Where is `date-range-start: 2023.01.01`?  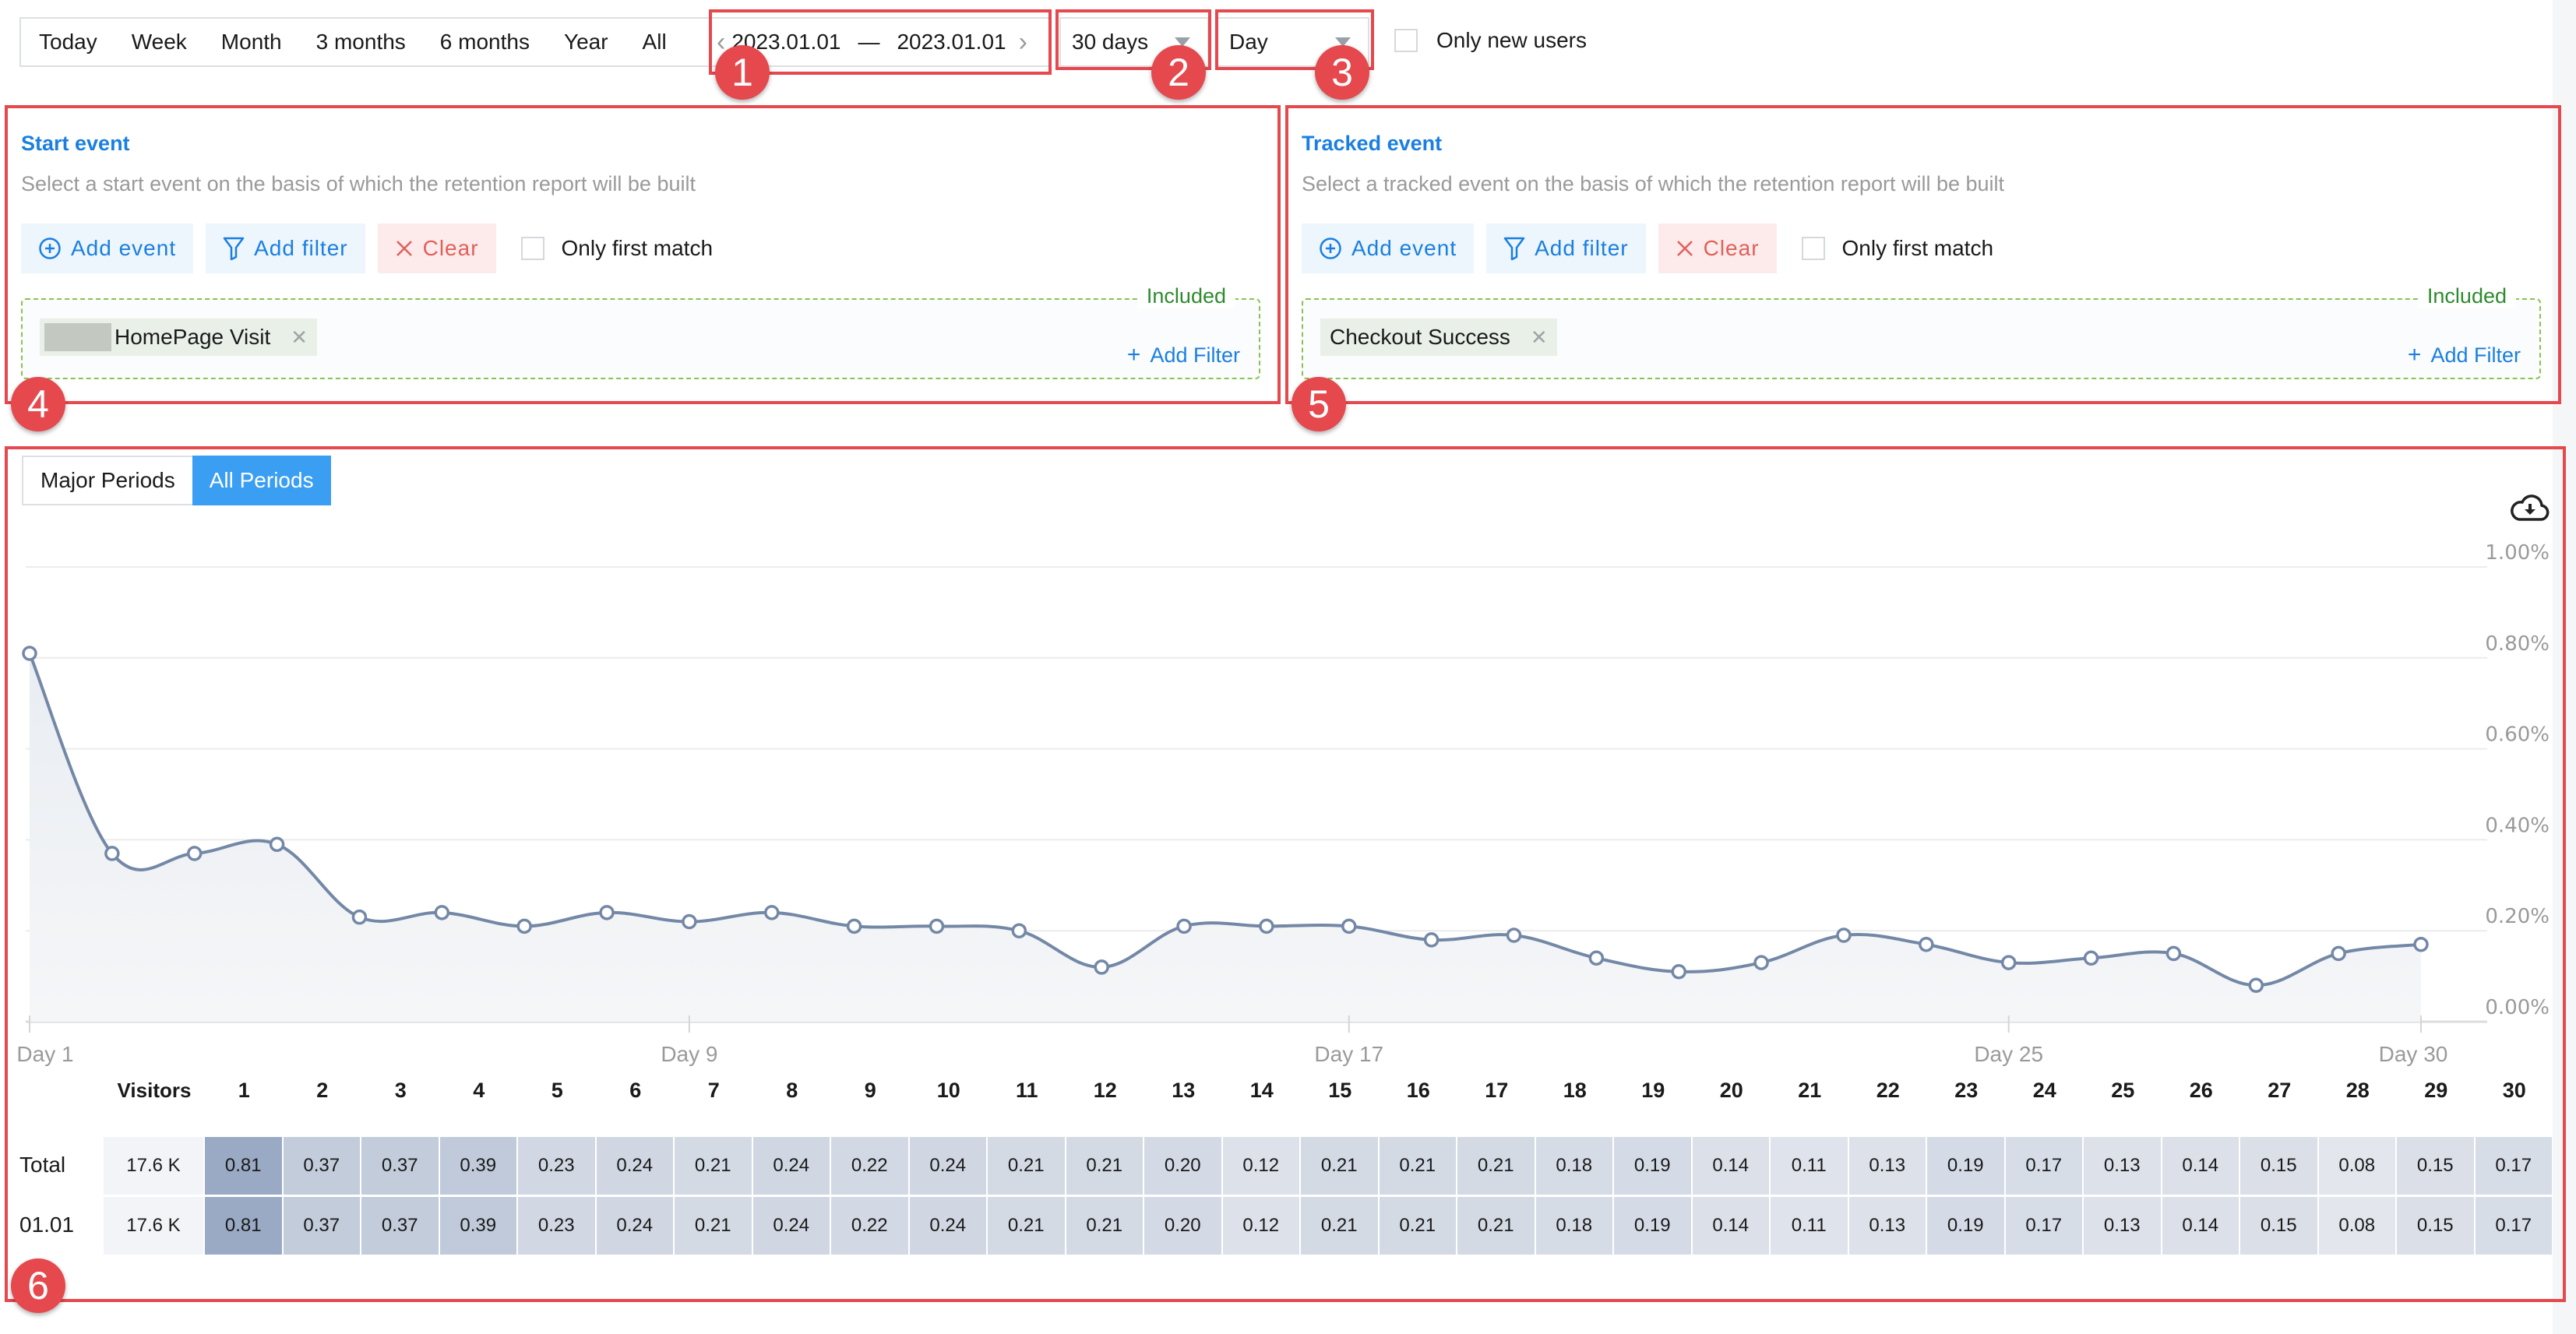
date-range-start: 2023.01.01 is located at coordinates (786, 42).